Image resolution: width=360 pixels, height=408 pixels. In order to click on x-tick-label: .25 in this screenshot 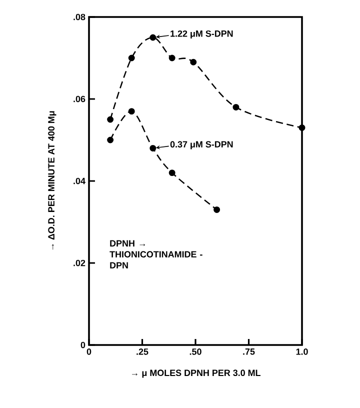, I will do `click(142, 351)`.